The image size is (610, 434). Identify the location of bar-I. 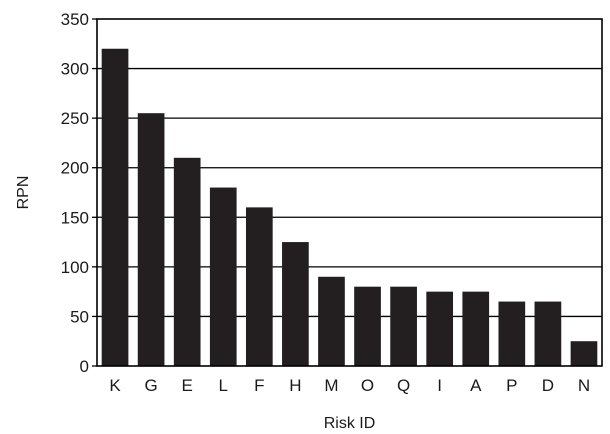
(440, 328).